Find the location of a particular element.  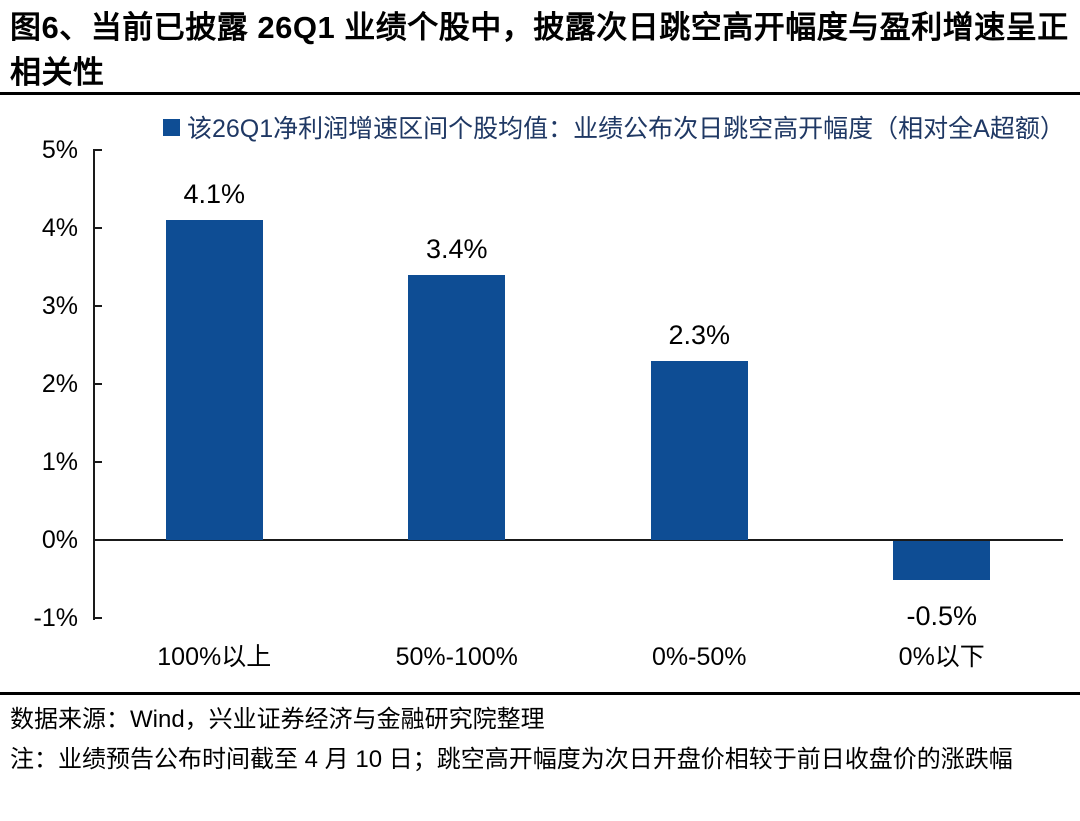

x-category-label: 0%-50% is located at coordinates (699, 657).